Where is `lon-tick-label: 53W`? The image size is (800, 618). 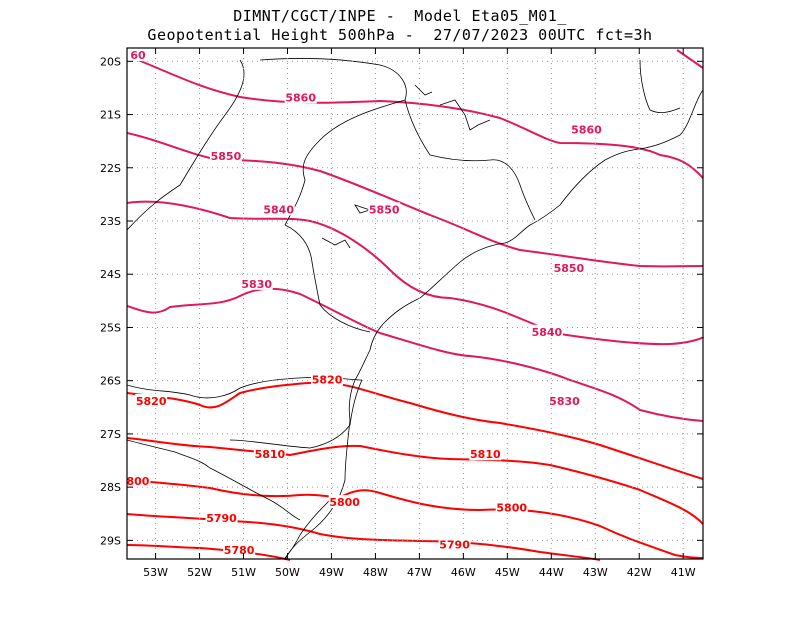 lon-tick-label: 53W is located at coordinates (155, 572).